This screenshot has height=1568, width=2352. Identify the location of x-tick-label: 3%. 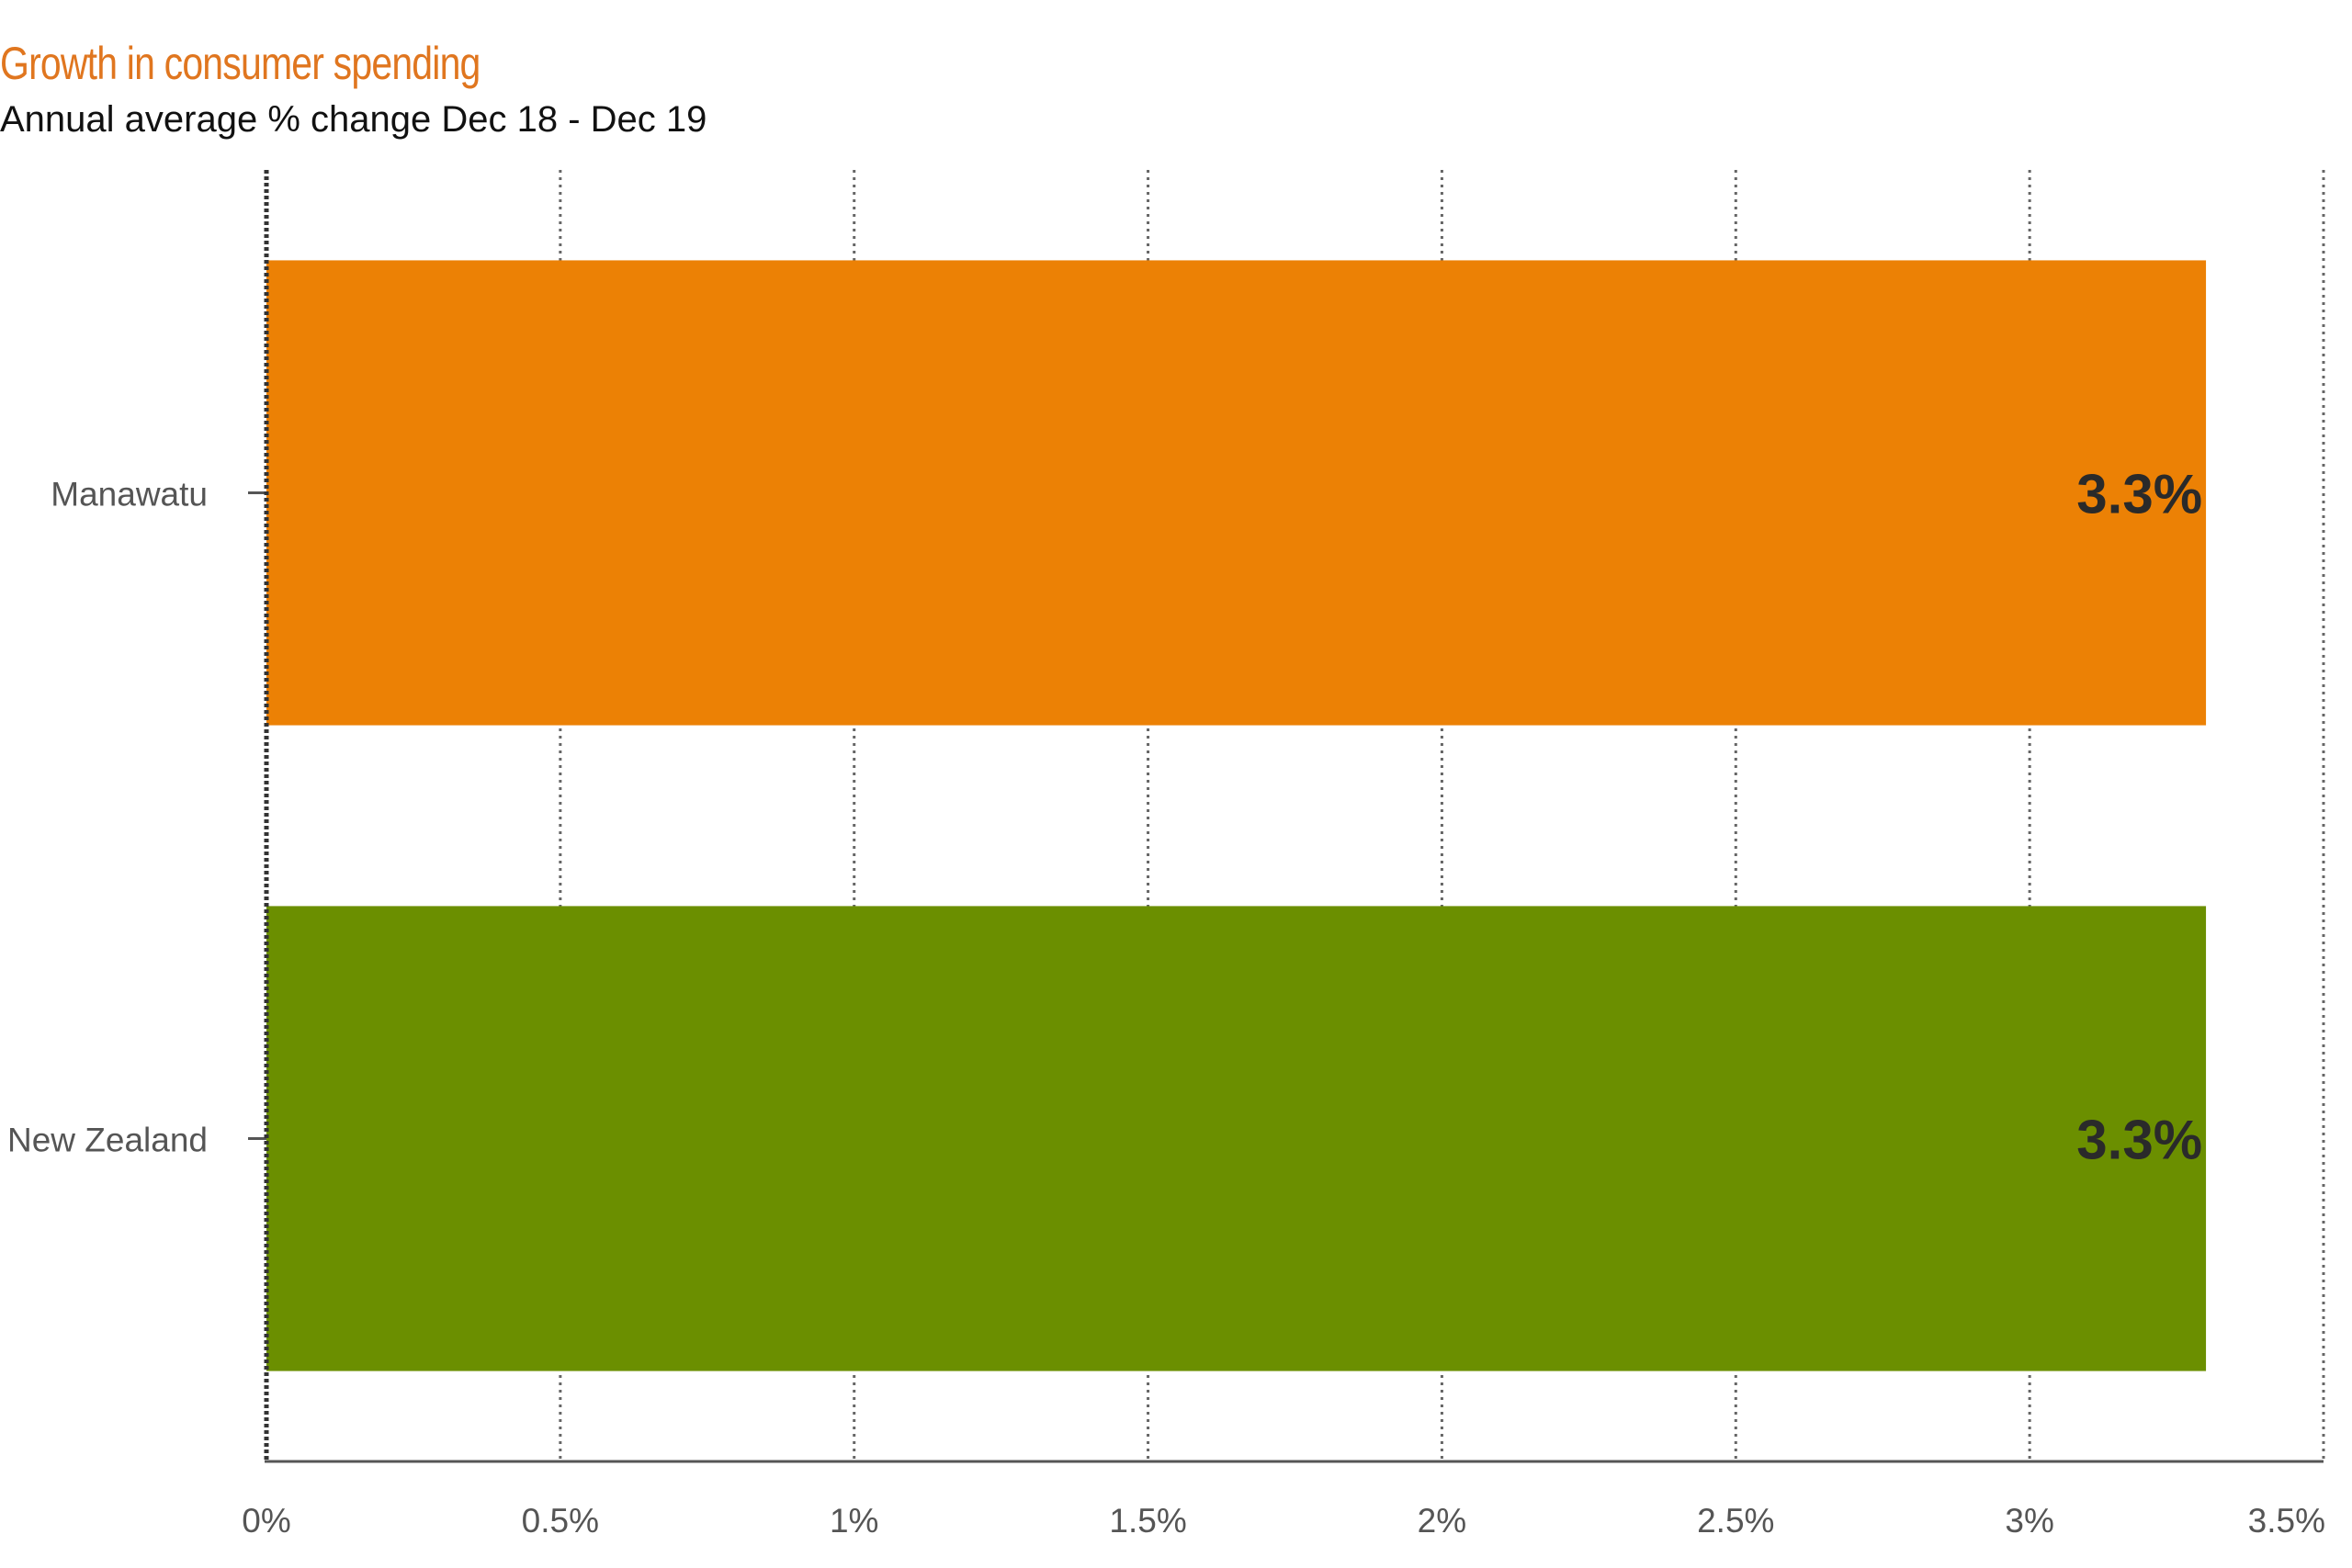
(2029, 1521).